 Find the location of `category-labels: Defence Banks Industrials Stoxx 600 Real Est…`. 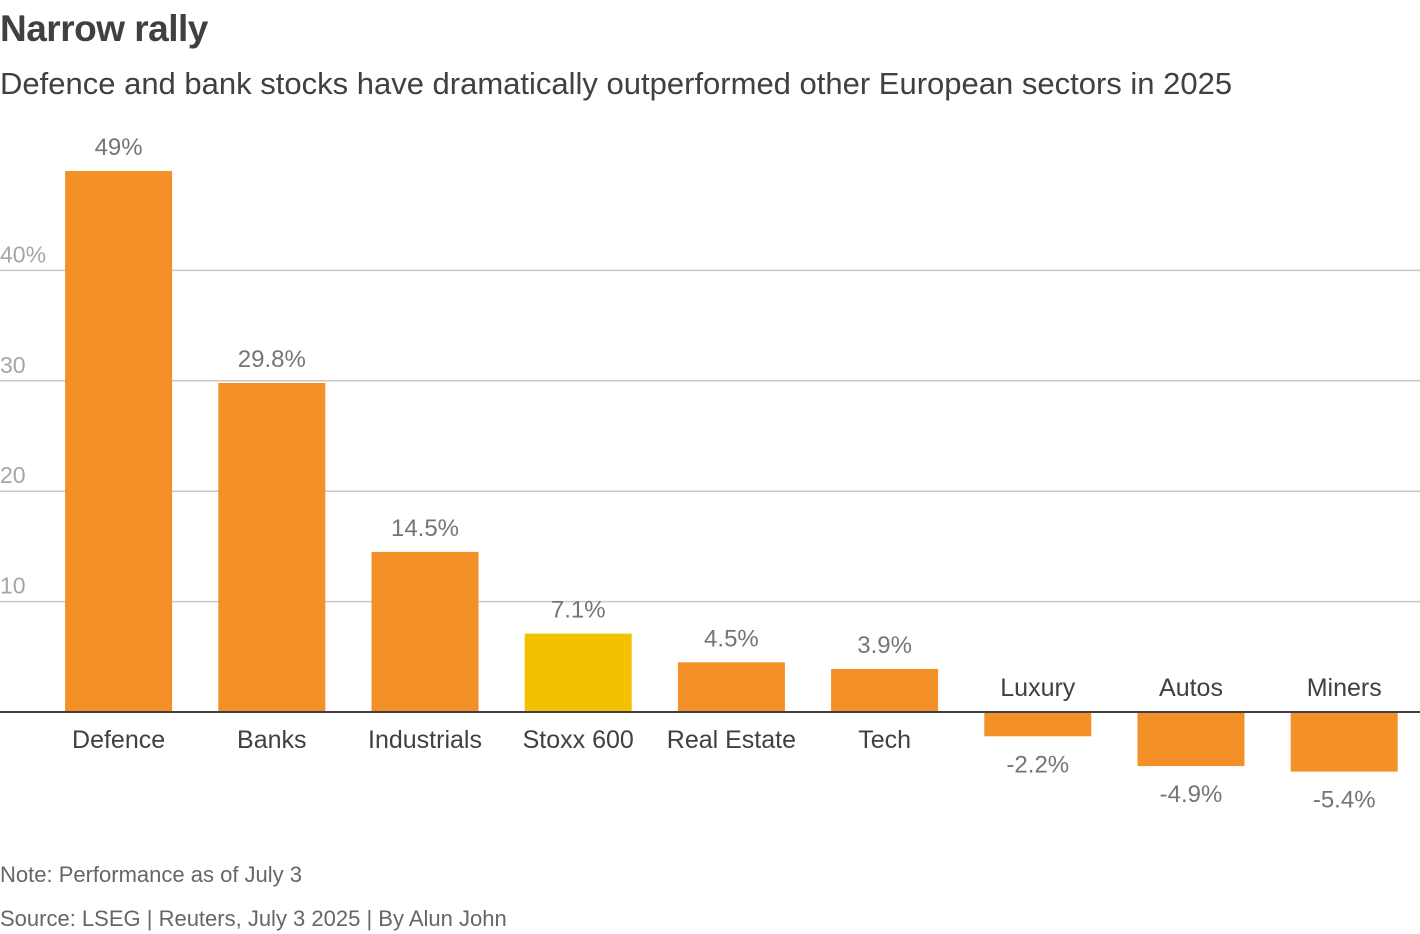

category-labels: Defence Banks Industrials Stoxx 600 Real Est… is located at coordinates (727, 714).